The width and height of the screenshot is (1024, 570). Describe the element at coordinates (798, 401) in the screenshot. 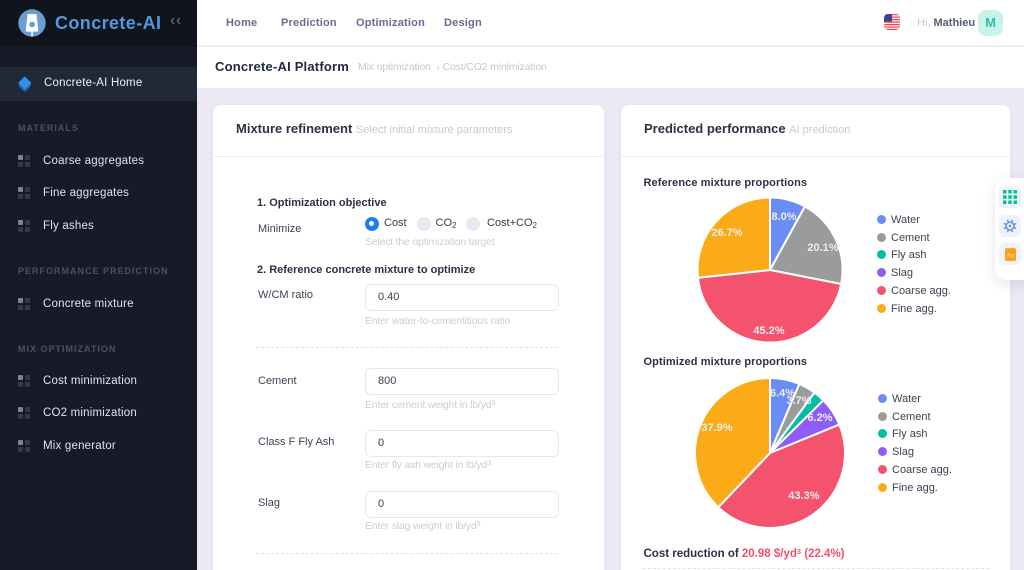

I see `svg-text: 3.7%` at that location.